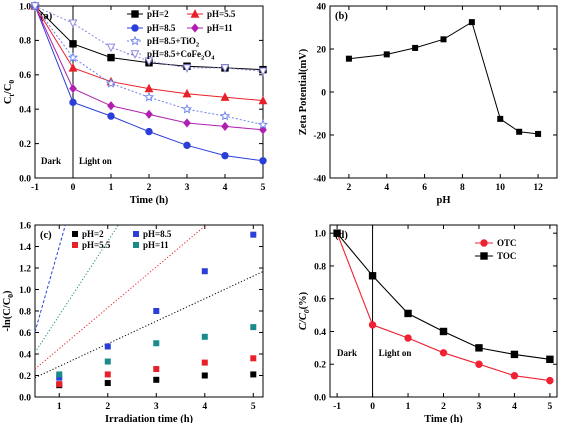 The height and width of the screenshot is (423, 567). What do you see at coordinates (501, 188) in the screenshot?
I see `x-tick-label: 10` at bounding box center [501, 188].